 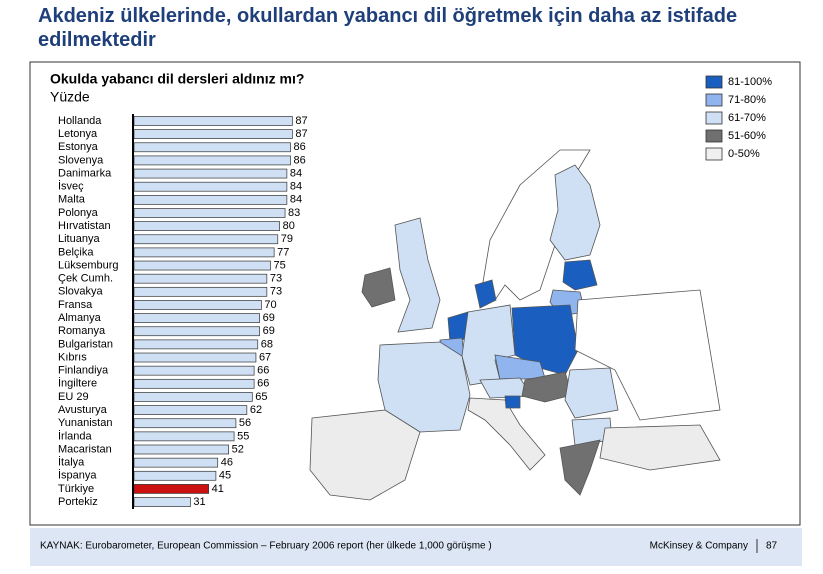 What do you see at coordinates (267, 344) in the screenshot?
I see `value-label: 68` at bounding box center [267, 344].